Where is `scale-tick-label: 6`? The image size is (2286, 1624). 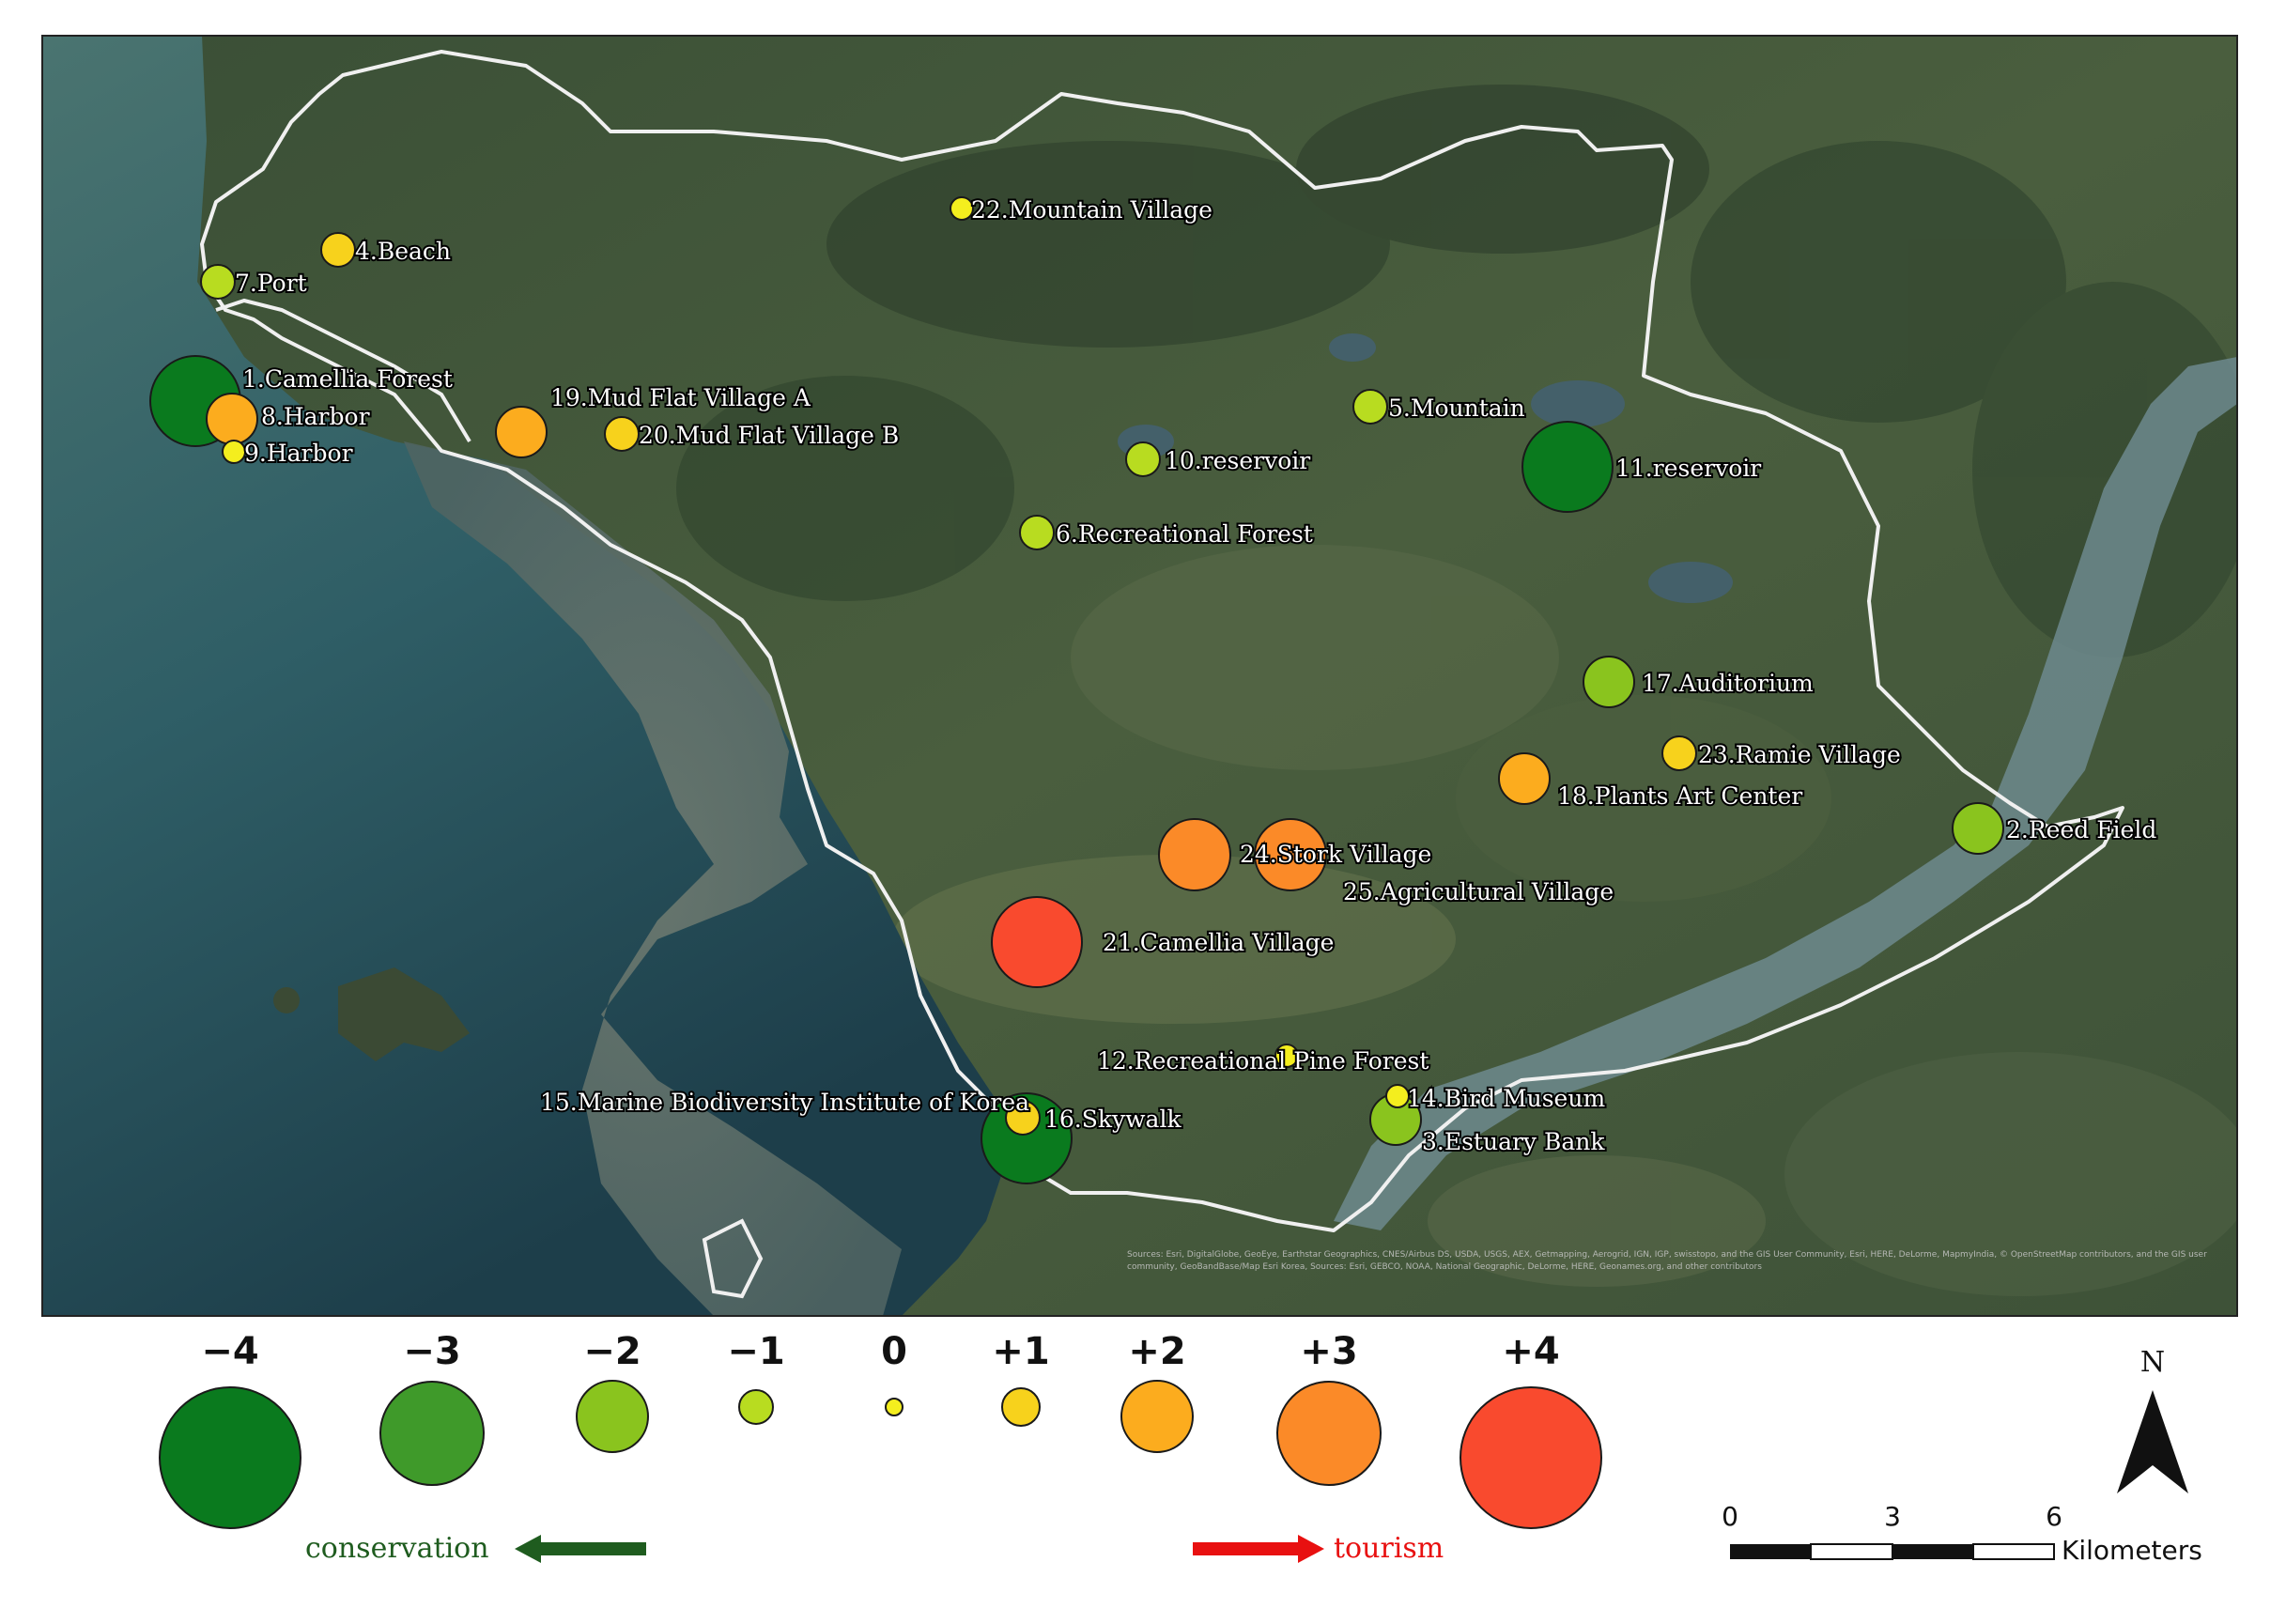 scale-tick-label: 6 is located at coordinates (2054, 1516).